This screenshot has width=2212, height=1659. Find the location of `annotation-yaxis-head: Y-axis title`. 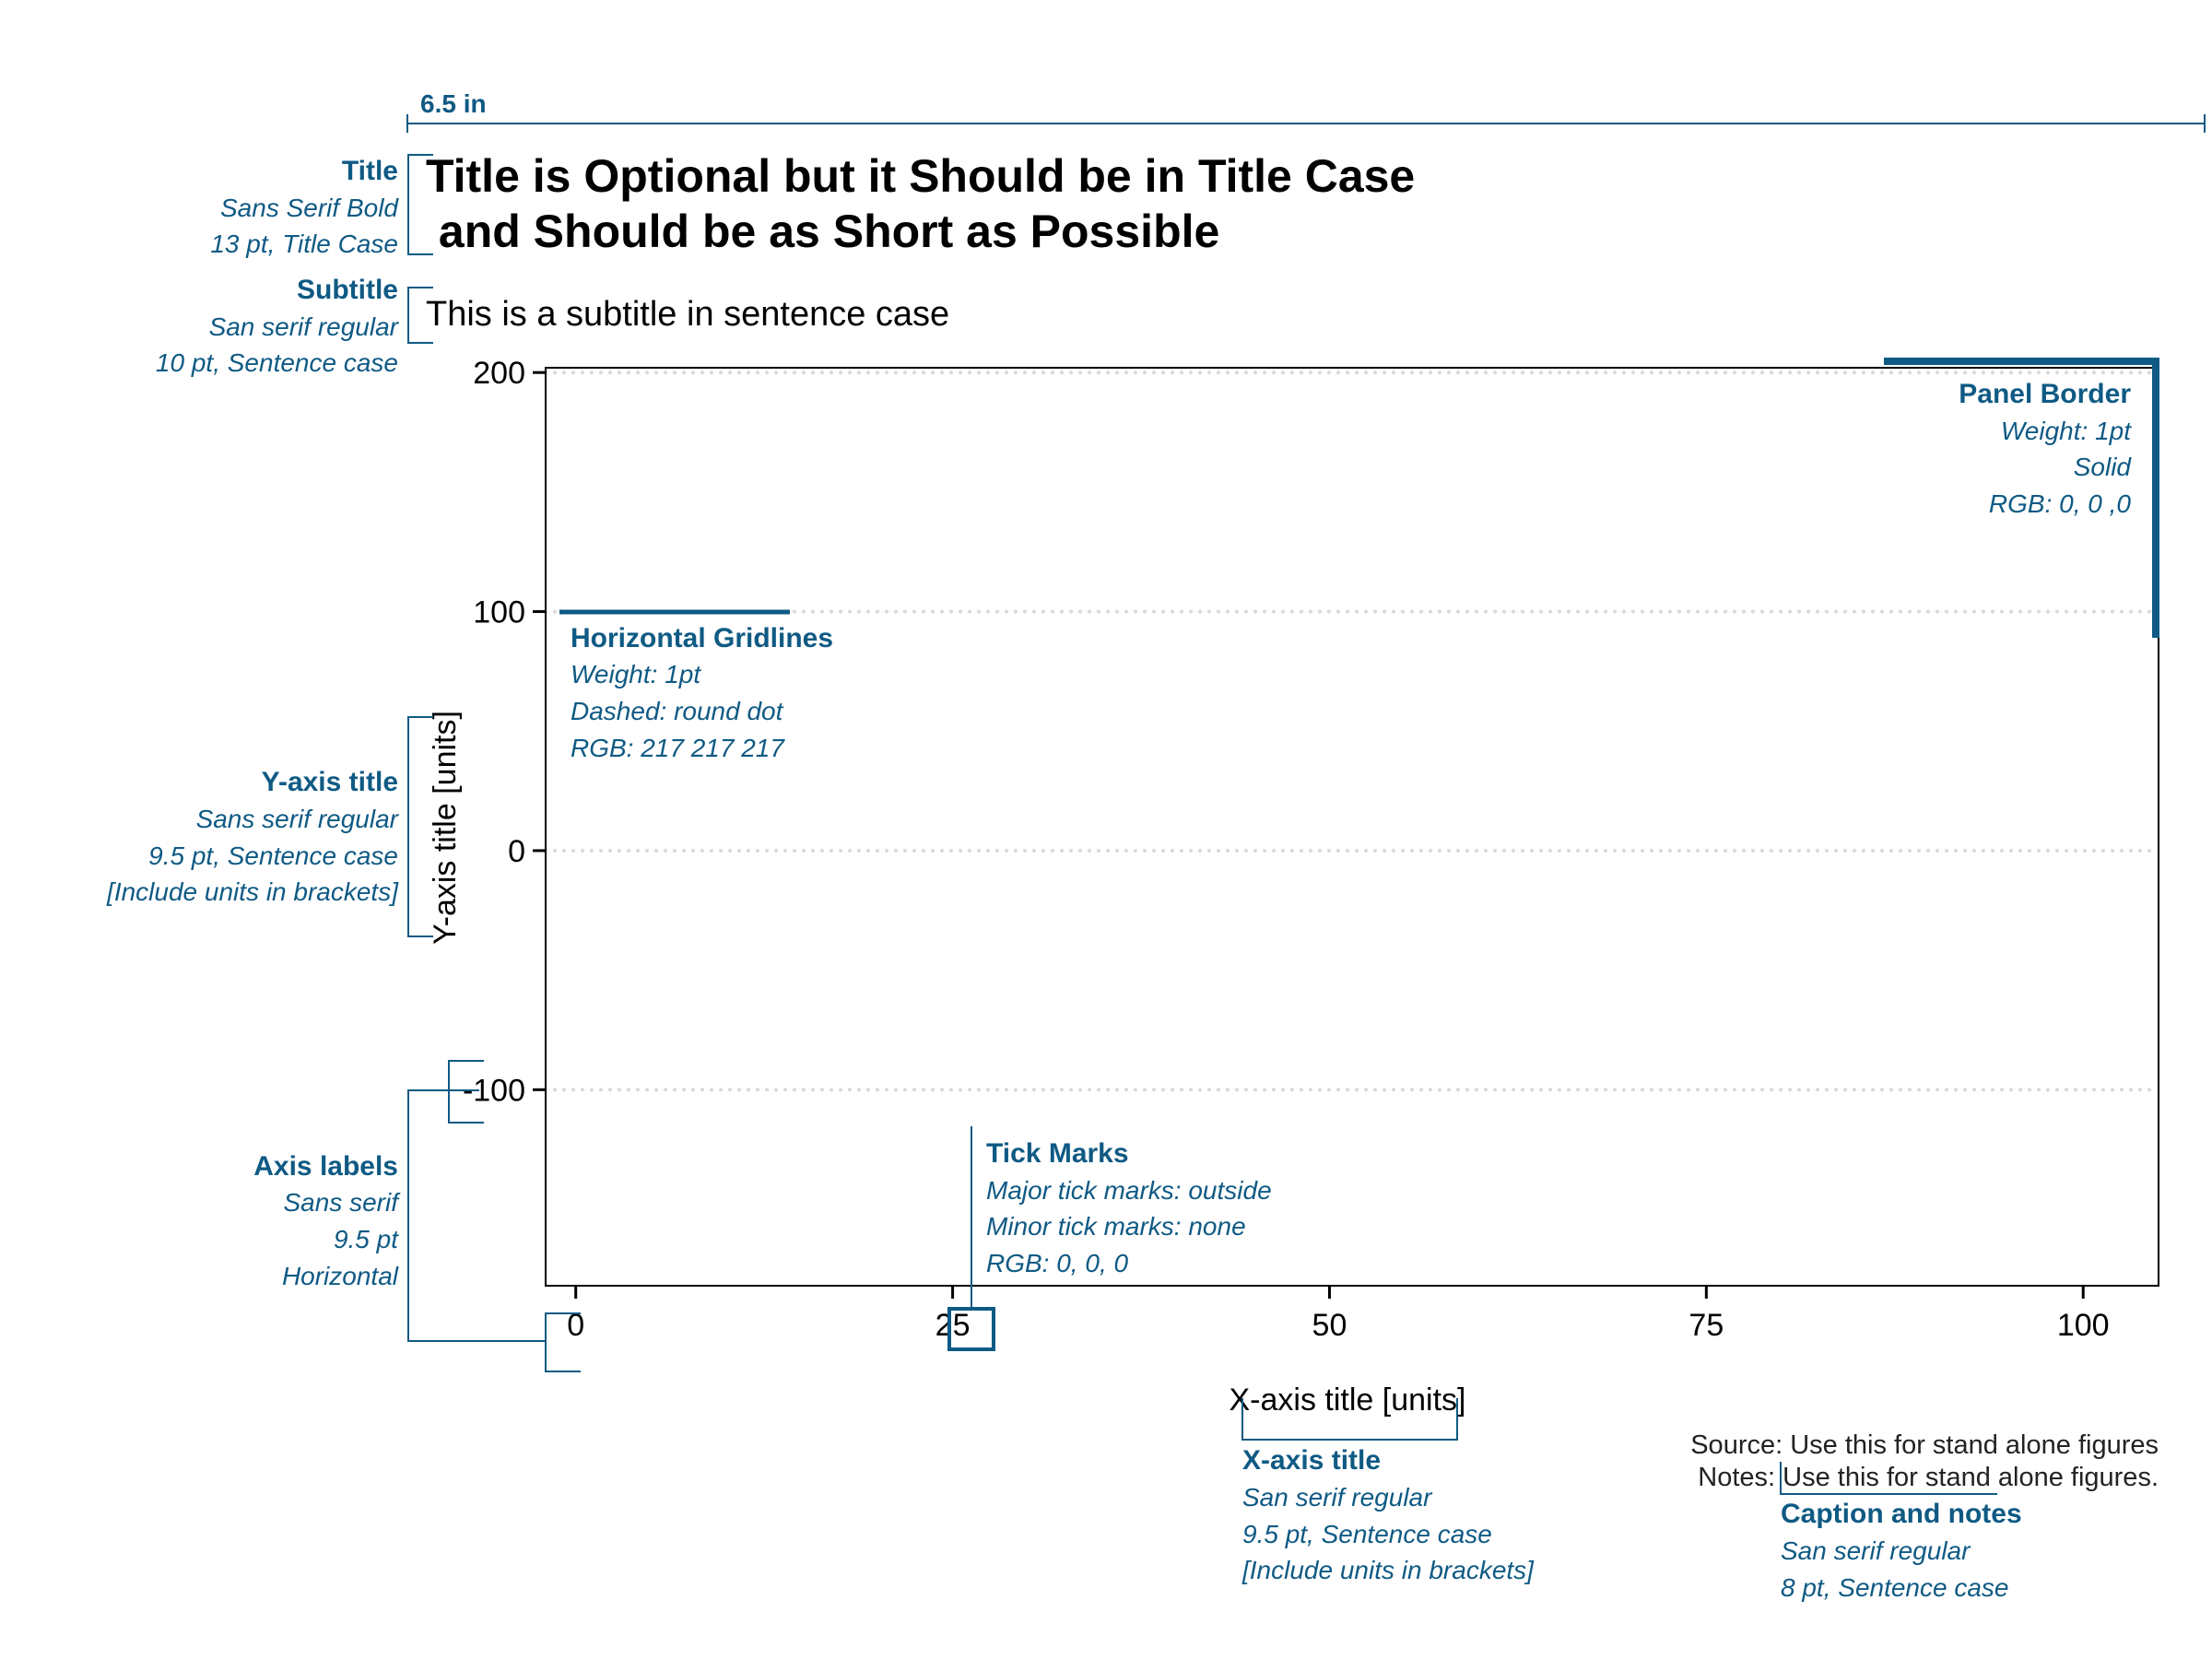

annotation-yaxis-head: Y-axis title is located at coordinates (330, 782).